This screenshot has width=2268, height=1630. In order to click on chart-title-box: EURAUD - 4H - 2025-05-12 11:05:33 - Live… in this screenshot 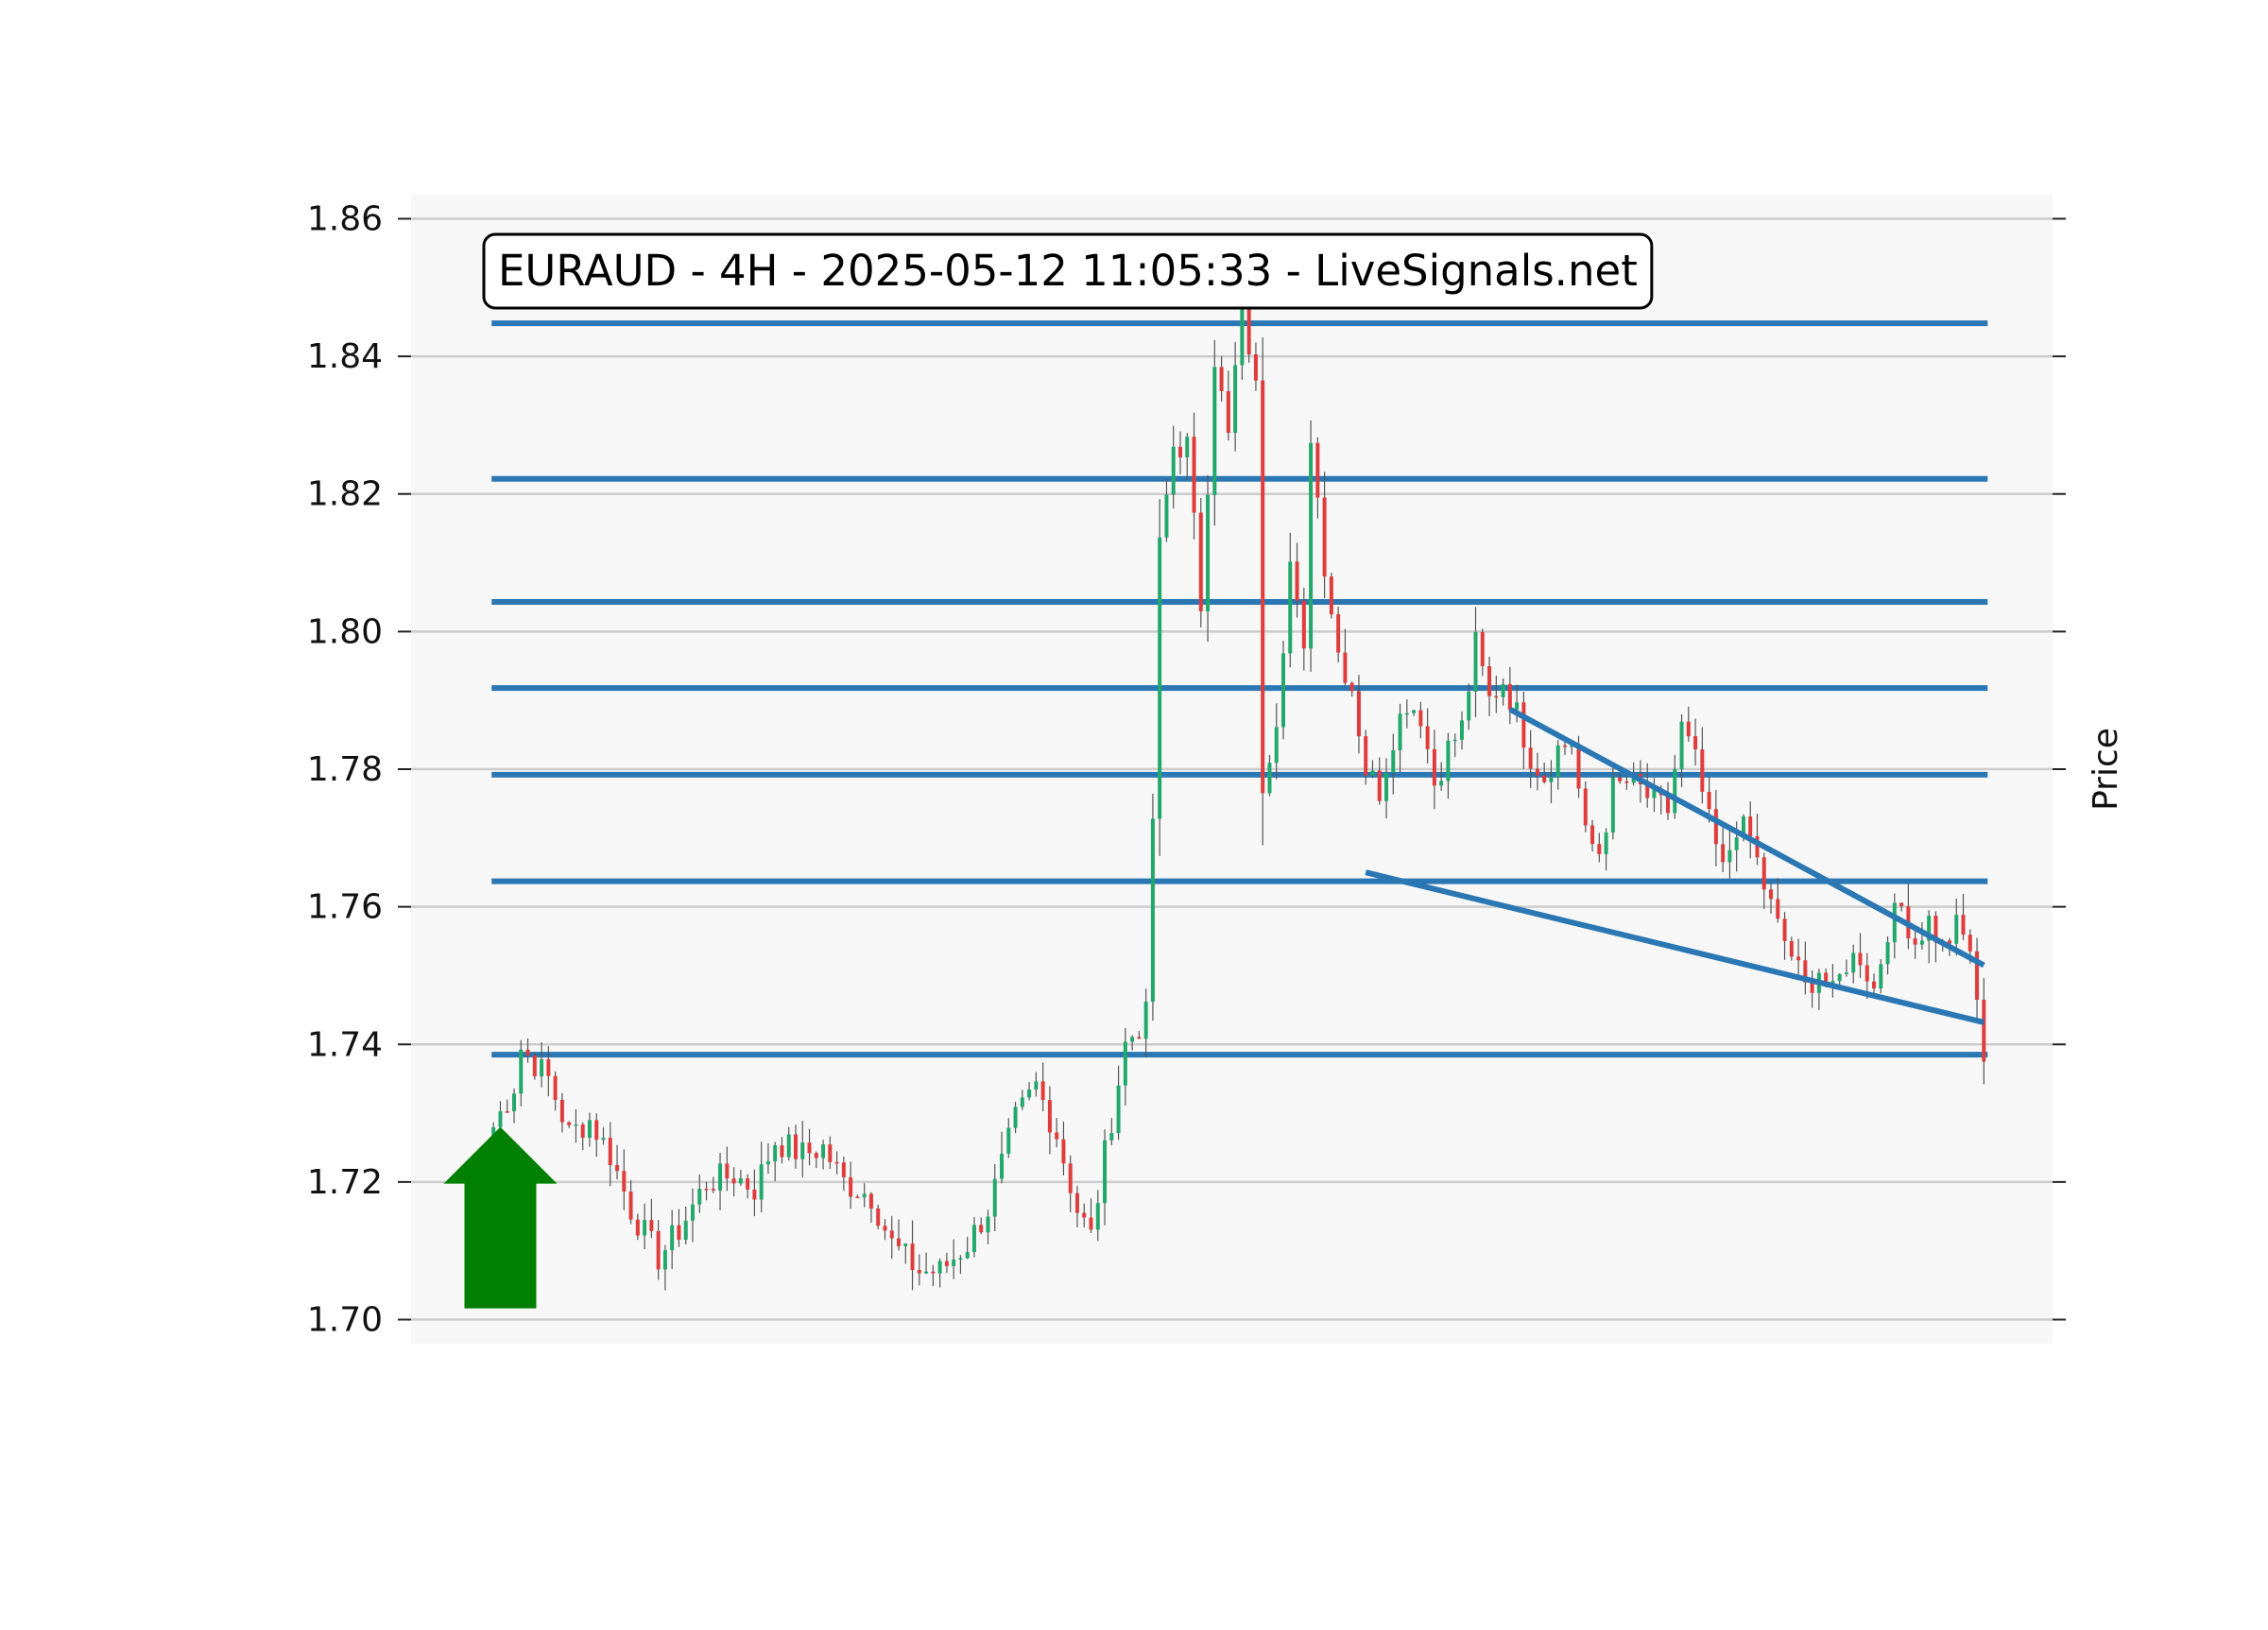, I will do `click(1068, 271)`.